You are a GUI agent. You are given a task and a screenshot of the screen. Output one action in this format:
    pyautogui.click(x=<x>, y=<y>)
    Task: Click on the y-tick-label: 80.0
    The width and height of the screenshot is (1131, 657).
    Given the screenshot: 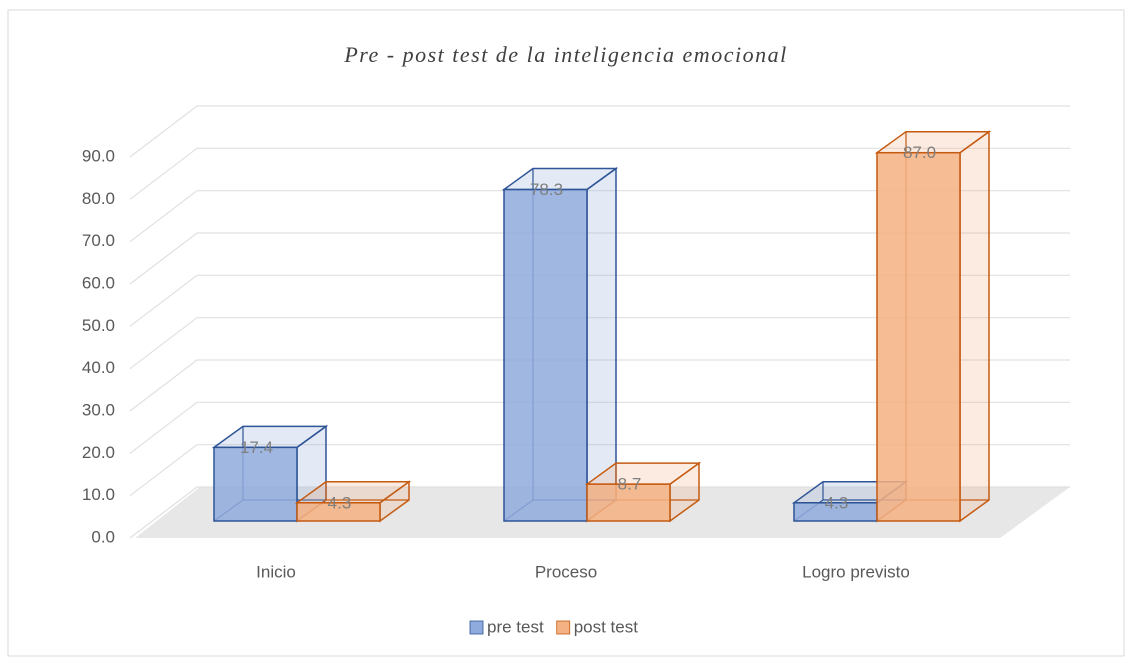 What is the action you would take?
    pyautogui.click(x=98, y=198)
    